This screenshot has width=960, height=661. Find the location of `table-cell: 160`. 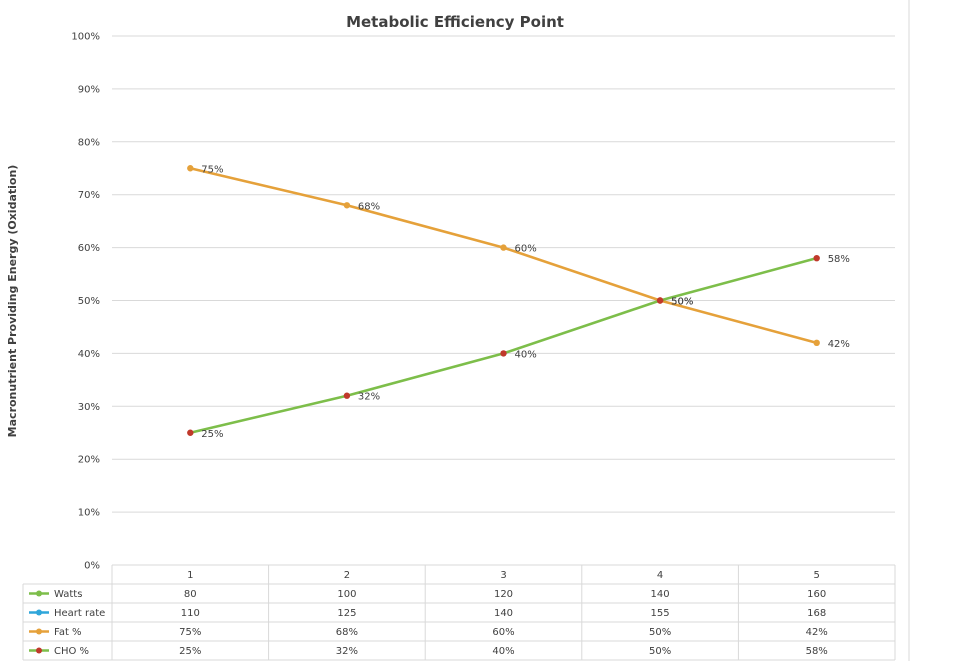

table-cell: 160 is located at coordinates (816, 594).